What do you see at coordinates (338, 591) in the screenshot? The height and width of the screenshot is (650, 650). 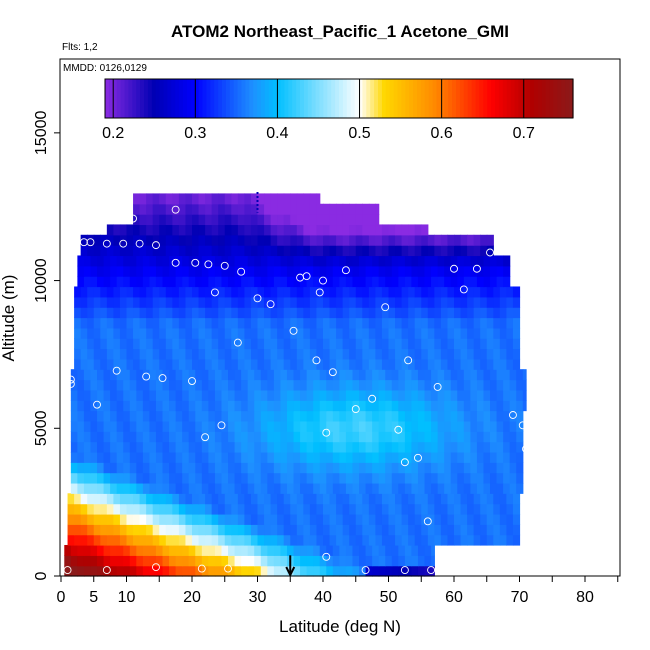 I see `x-axis: 0 5 10 20 30 40 50 60 70 80` at bounding box center [338, 591].